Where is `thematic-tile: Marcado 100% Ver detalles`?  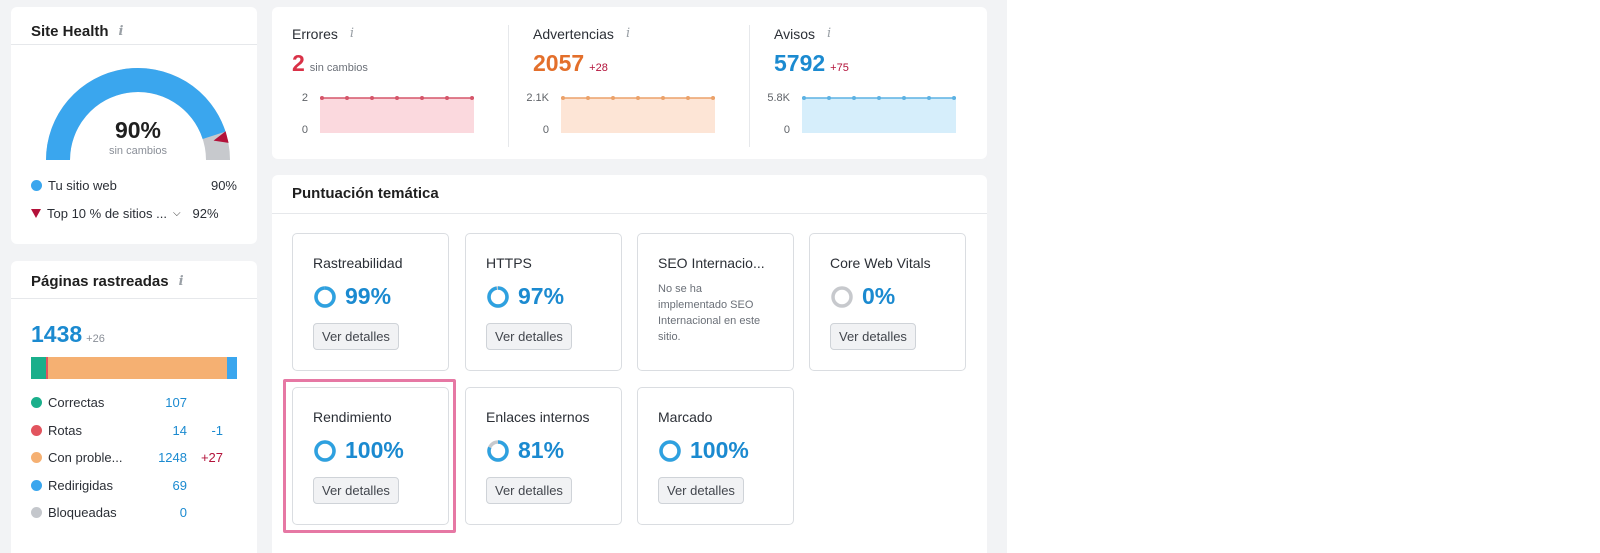
thematic-tile: Marcado 100% Ver detalles is located at coordinates (715, 456).